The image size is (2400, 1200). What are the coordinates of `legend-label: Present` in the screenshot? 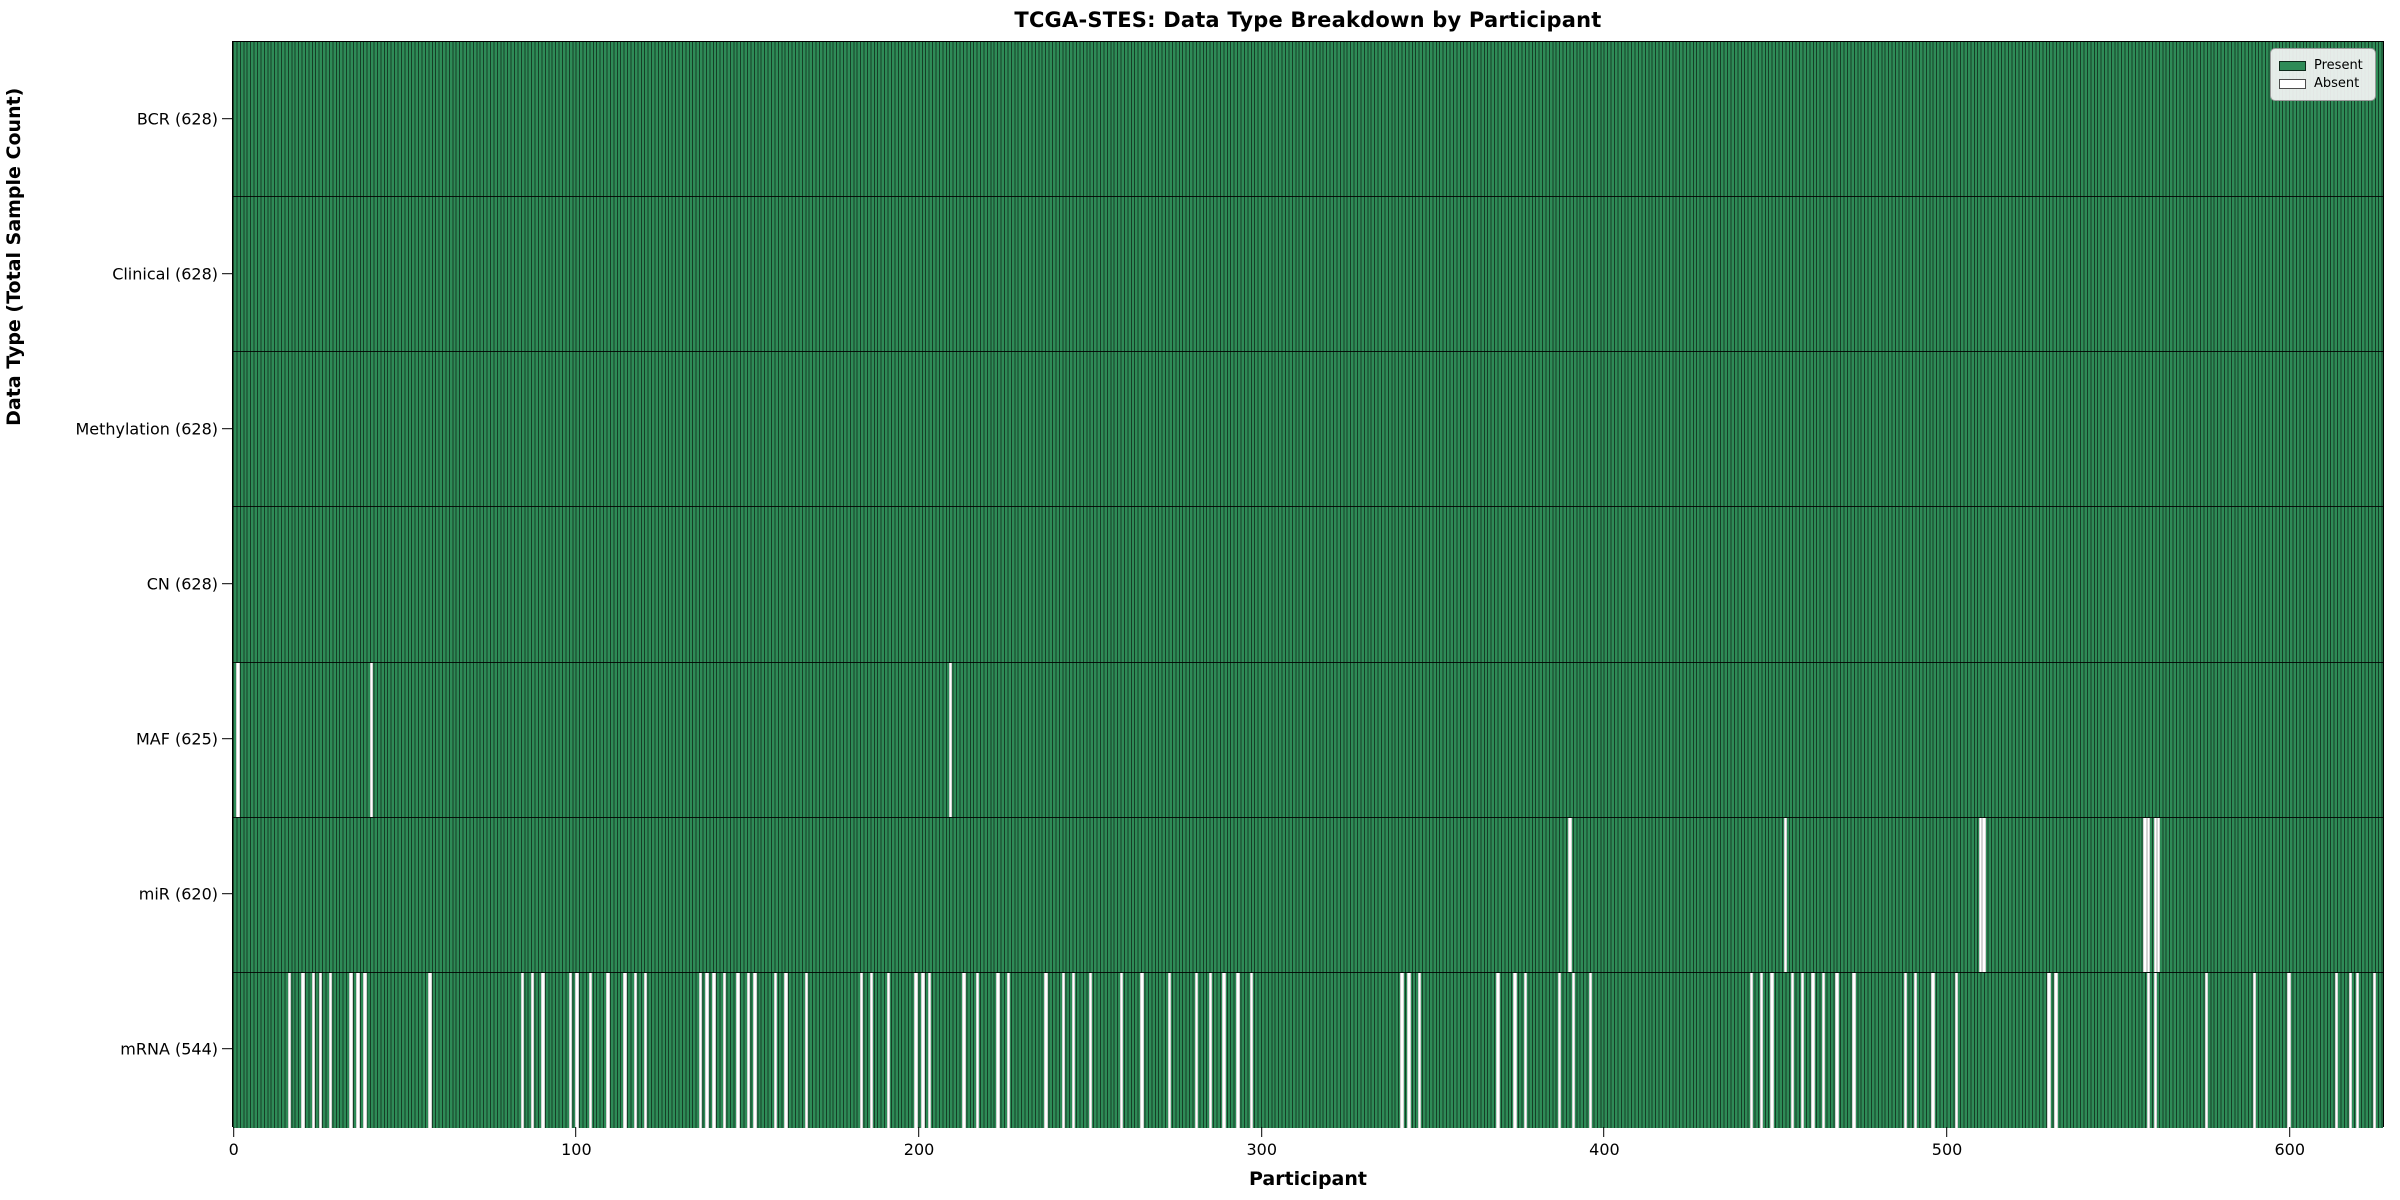 It's located at (2338, 65).